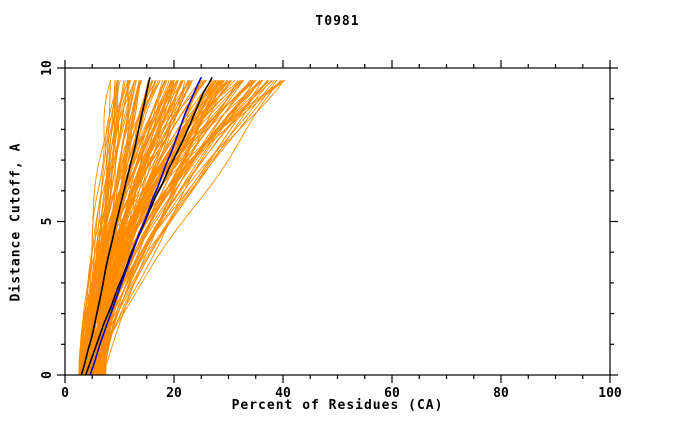 The height and width of the screenshot is (440, 680). Describe the element at coordinates (16, 222) in the screenshot. I see `y-axis-label: Distance Cutoff, A` at that location.